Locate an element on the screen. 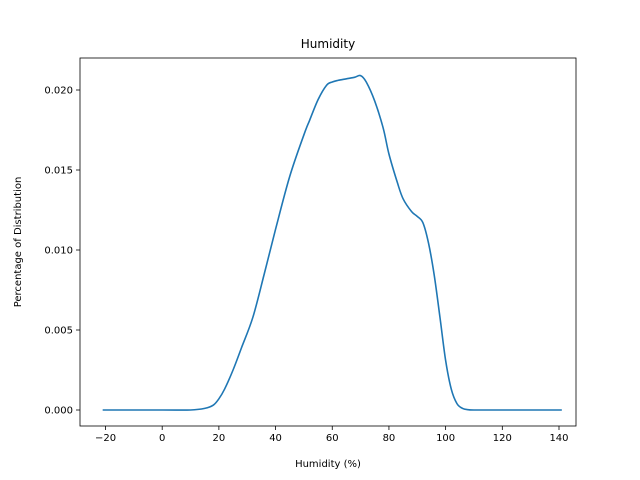 Image resolution: width=640 pixels, height=480 pixels. y-tick-label: 0.010 is located at coordinates (58, 251).